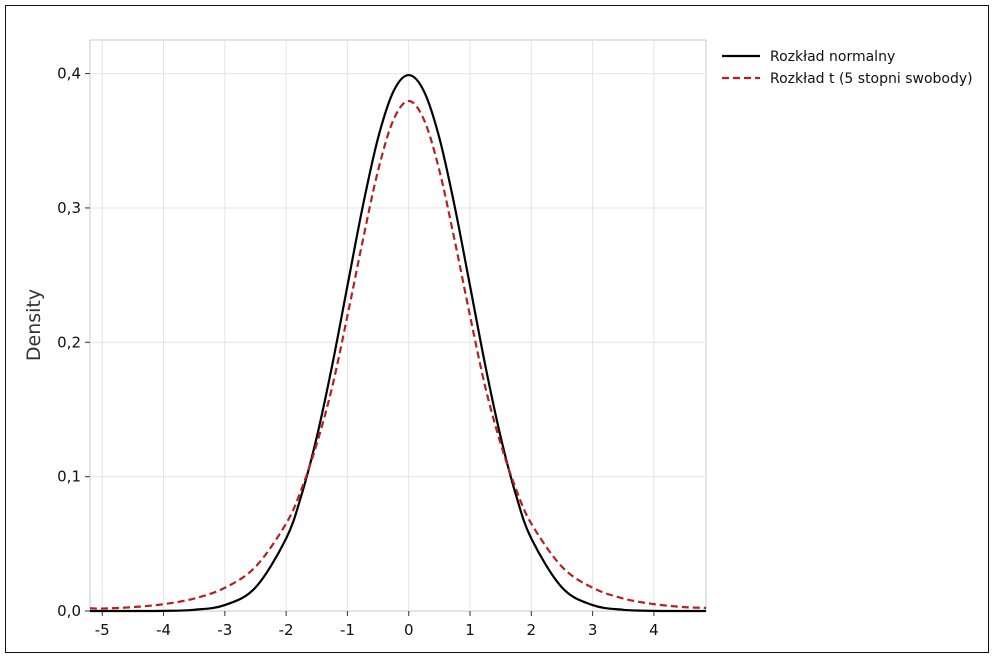  I want to click on x-axis-ticks: -5 -4 -3 -2 -1 0 1 2 3 4, so click(377, 625).